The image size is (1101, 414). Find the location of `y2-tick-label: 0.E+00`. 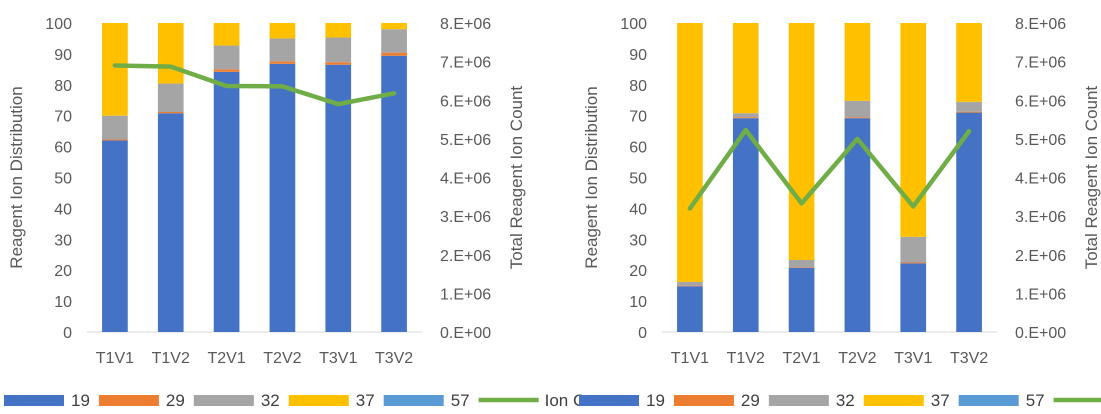

y2-tick-label: 0.E+00 is located at coordinates (465, 333).